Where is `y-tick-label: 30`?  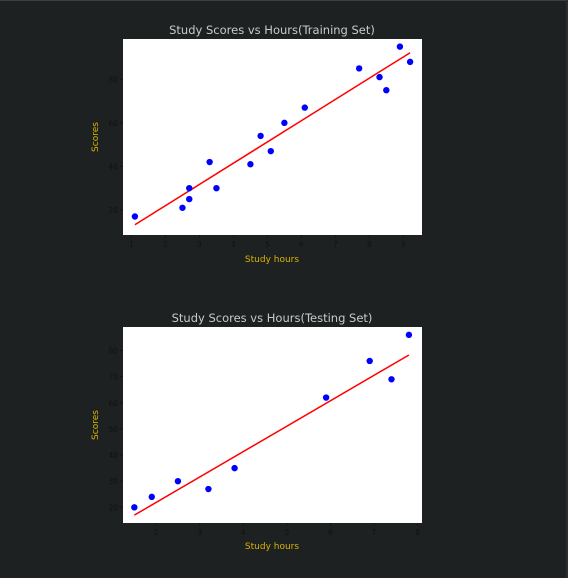 y-tick-label: 30 is located at coordinates (113, 481).